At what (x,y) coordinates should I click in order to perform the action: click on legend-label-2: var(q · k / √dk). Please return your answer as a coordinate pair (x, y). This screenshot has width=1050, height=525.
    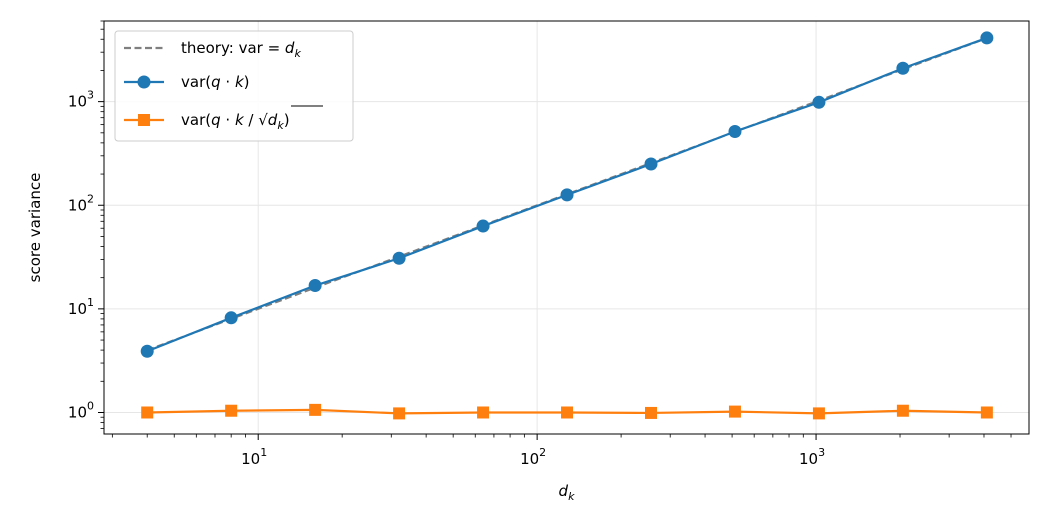
    Looking at the image, I should click on (235, 121).